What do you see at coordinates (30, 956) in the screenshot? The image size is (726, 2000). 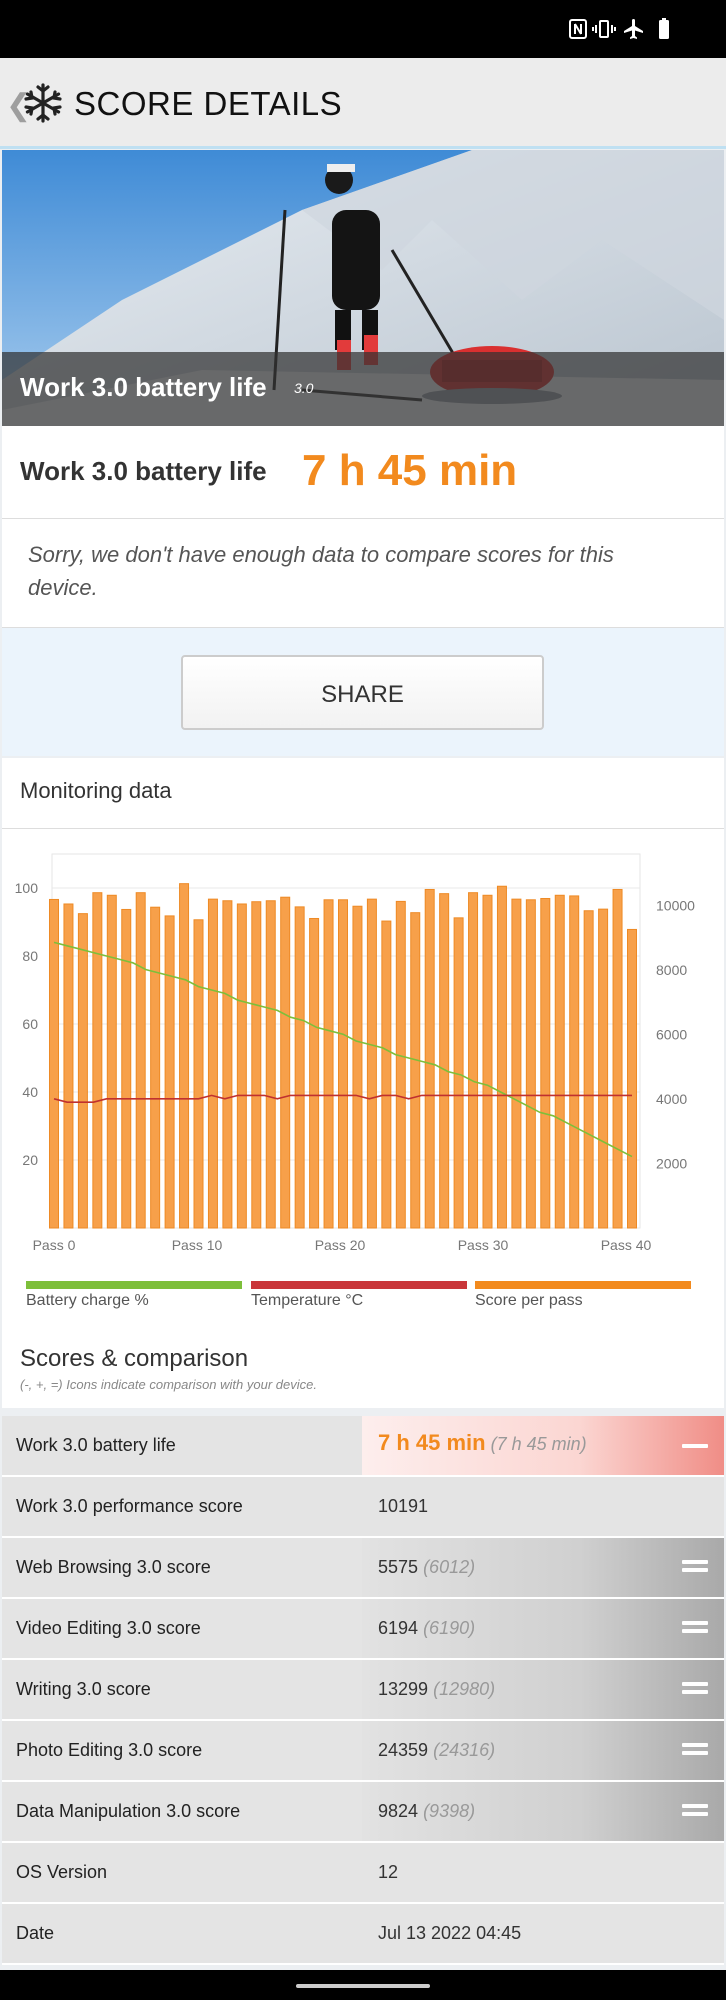 I see `left-axis-tick: 80` at bounding box center [30, 956].